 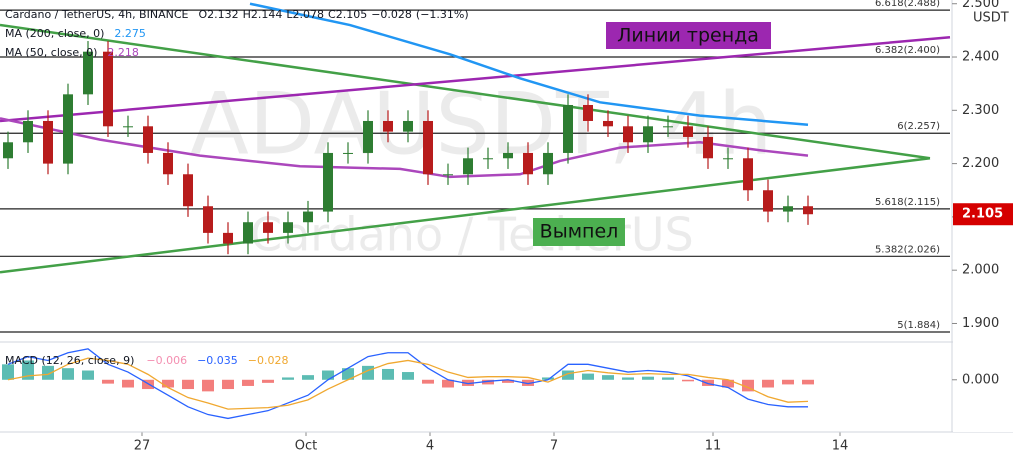 I want to click on legend-text: O2.132, so click(x=218, y=14).